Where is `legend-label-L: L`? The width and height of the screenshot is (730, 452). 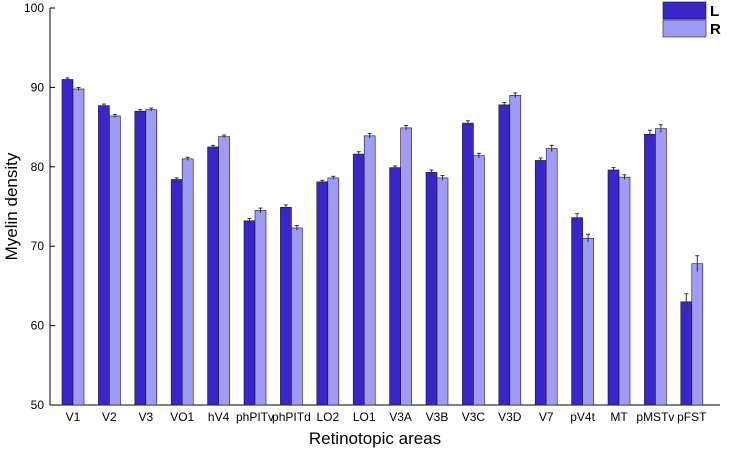
legend-label-L: L is located at coordinates (714, 11).